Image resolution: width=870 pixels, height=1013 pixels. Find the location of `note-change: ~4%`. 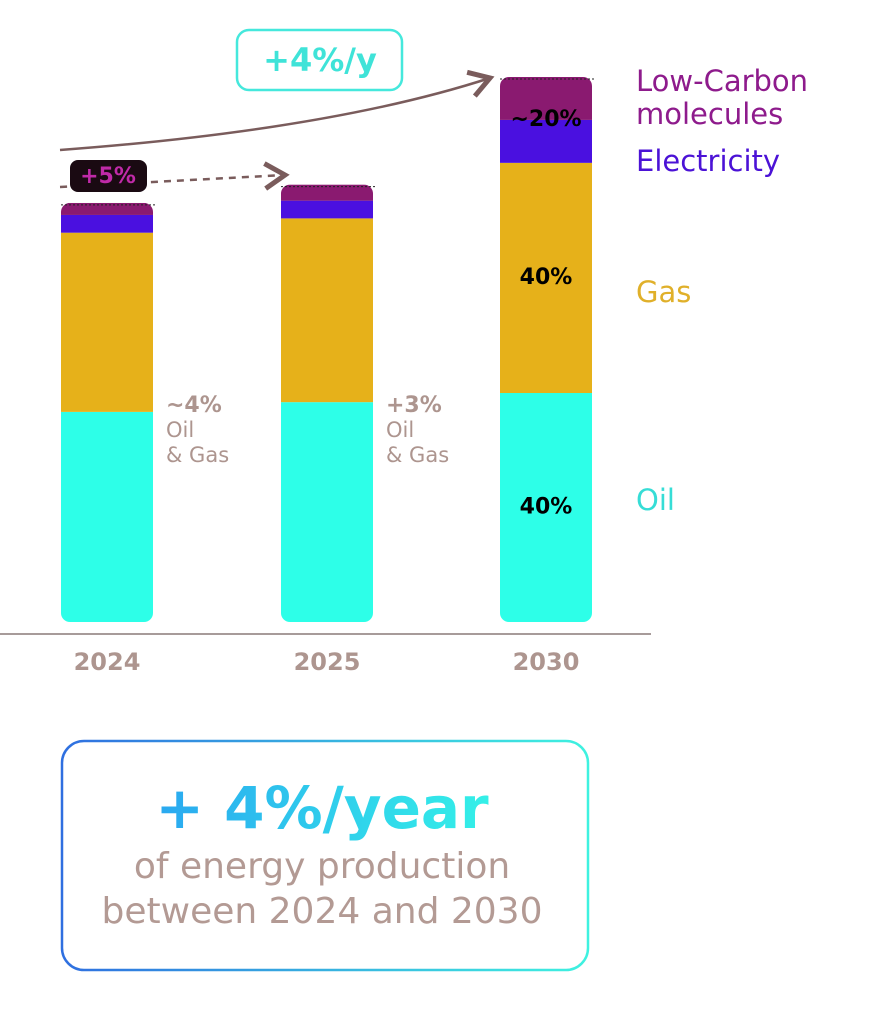

note-change: ~4% is located at coordinates (194, 405).